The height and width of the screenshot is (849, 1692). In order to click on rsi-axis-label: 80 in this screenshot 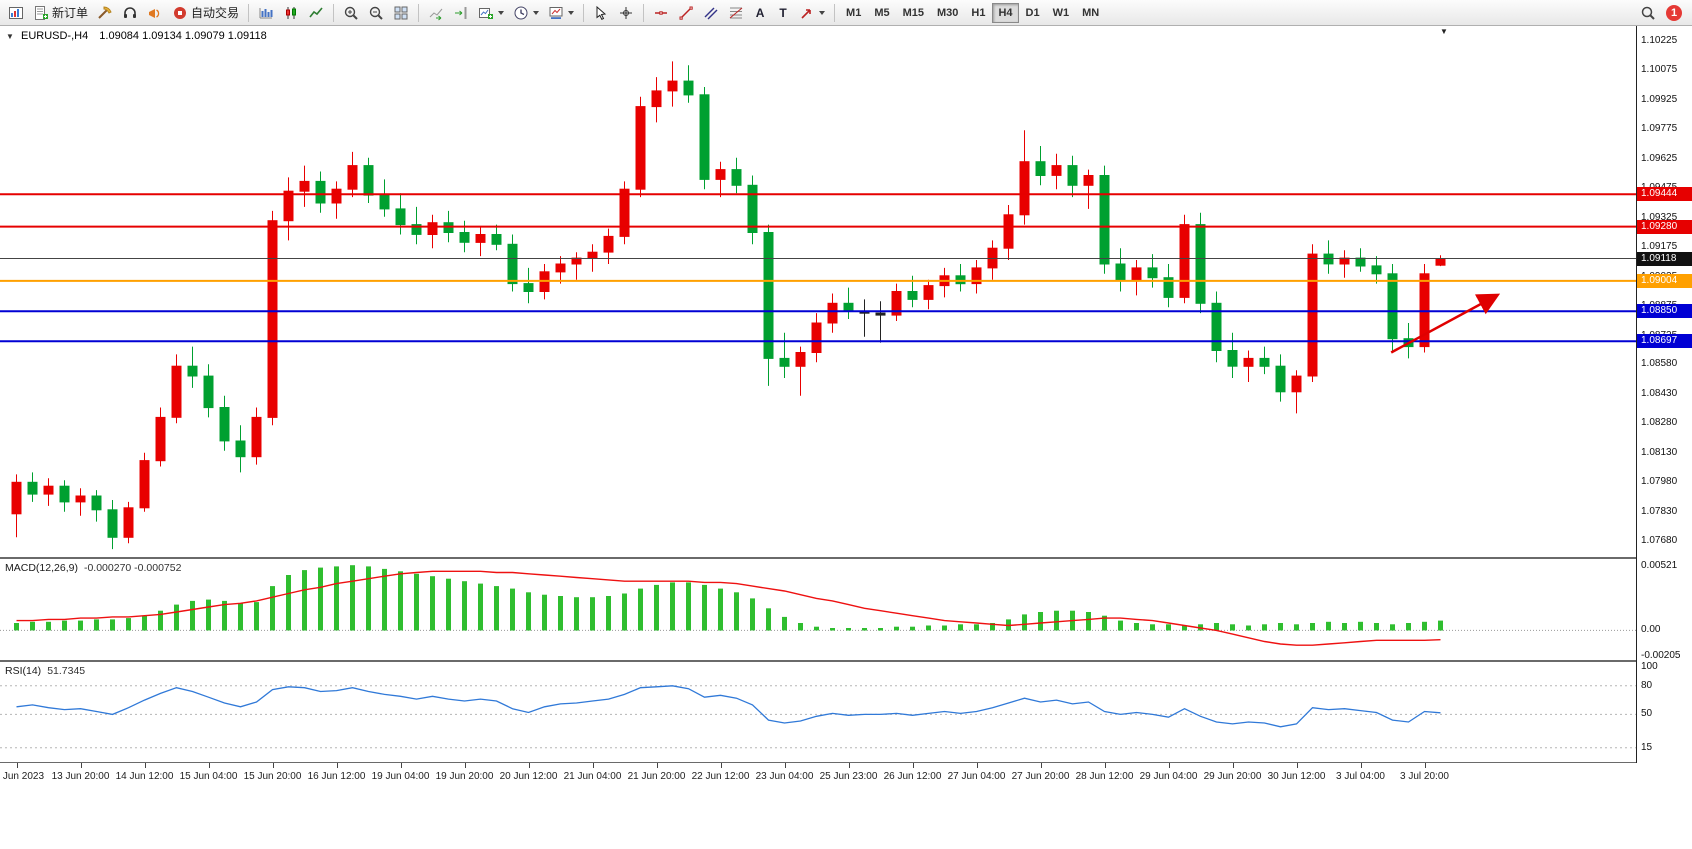, I will do `click(1647, 685)`.